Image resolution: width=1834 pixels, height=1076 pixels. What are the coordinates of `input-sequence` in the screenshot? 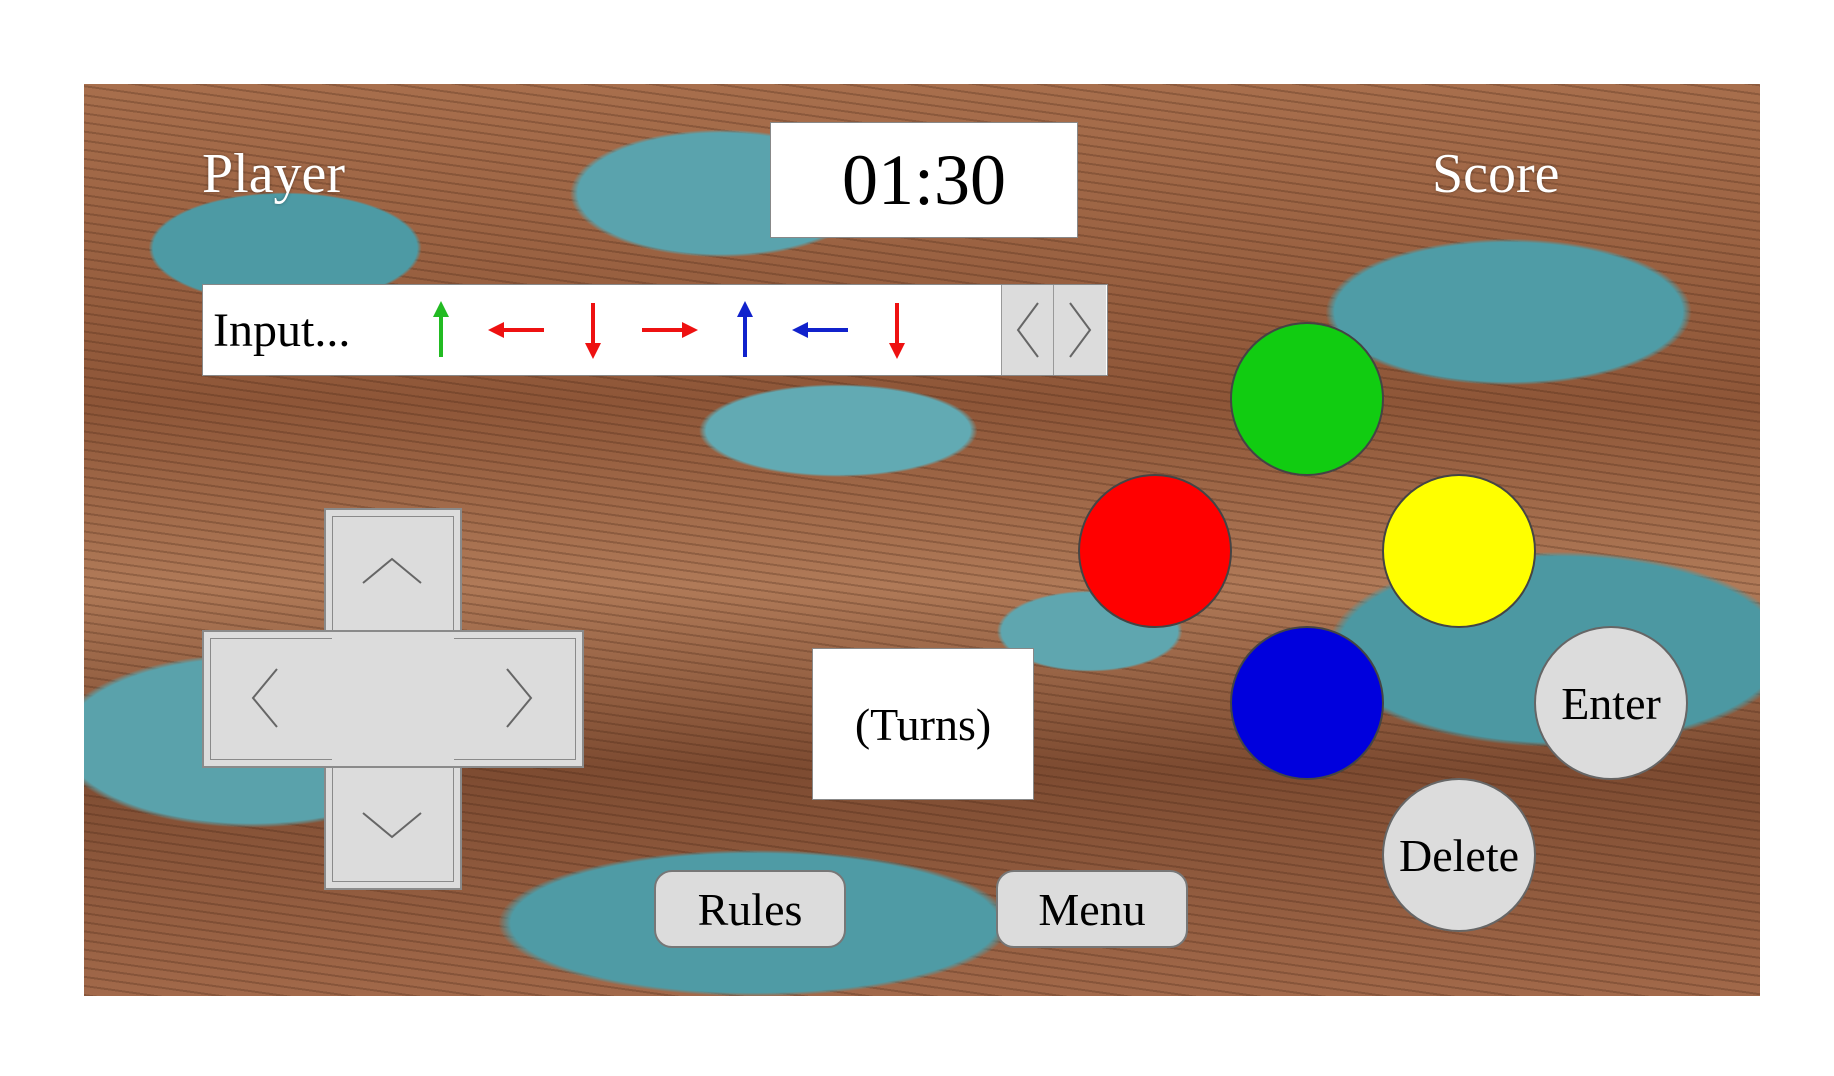 It's located at (669, 330).